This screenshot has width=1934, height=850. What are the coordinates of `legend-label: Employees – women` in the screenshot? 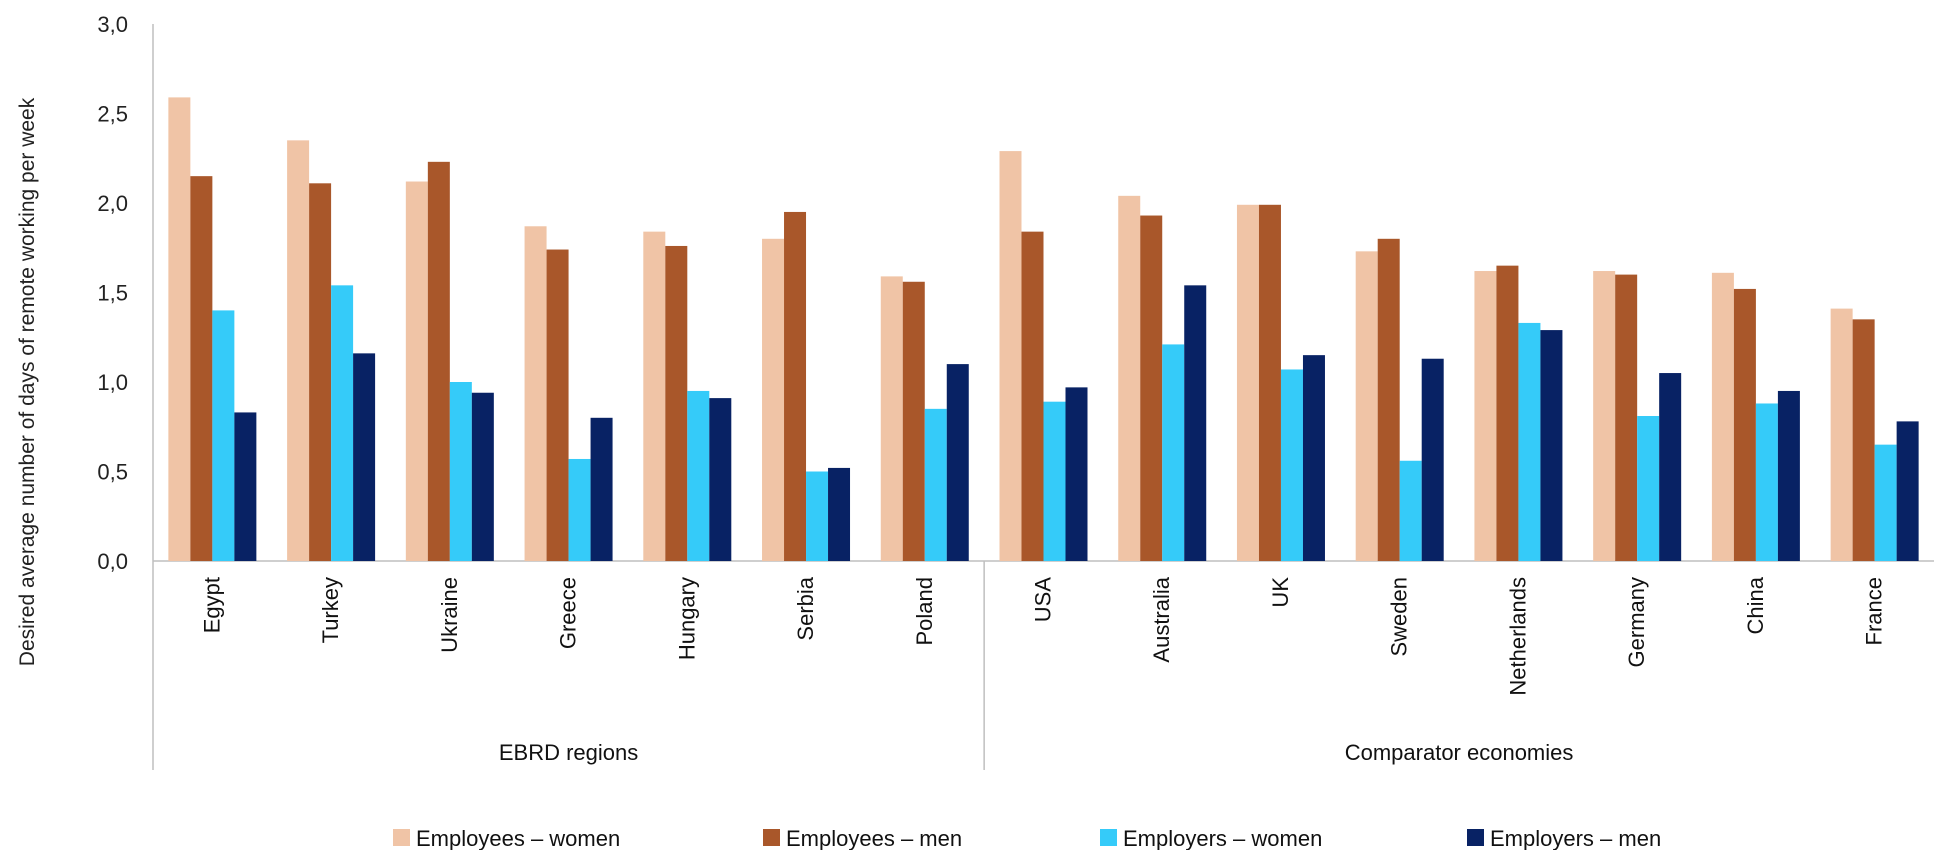 It's located at (518, 838).